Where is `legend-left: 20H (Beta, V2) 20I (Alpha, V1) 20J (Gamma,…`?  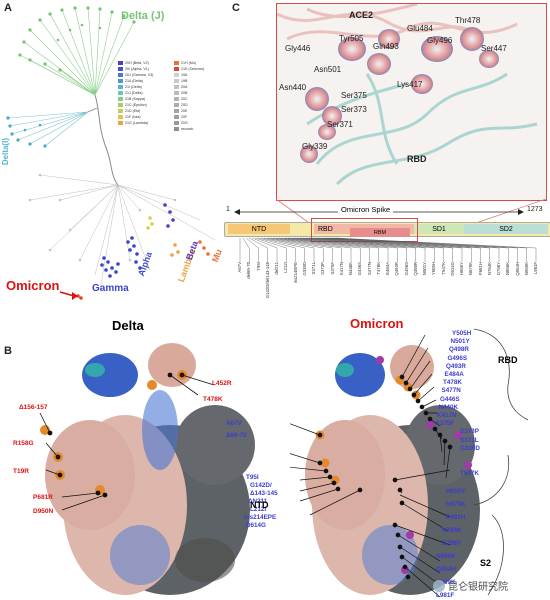 legend-left: 20H (Beta, V2) 20I (Alpha, V1) 20J (Gamma,… is located at coordinates (139, 93).